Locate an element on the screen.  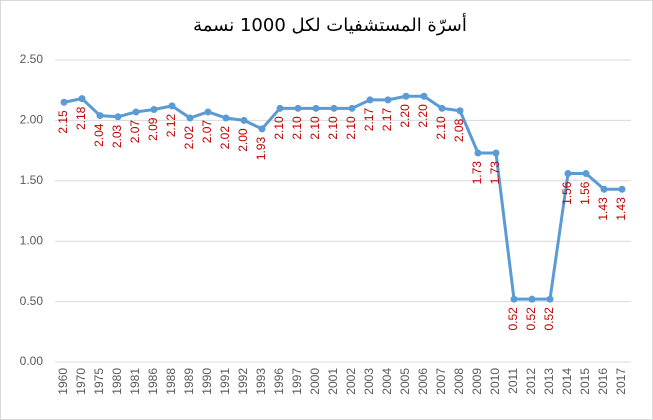
x-tick-label: 1986 is located at coordinates (153, 381).